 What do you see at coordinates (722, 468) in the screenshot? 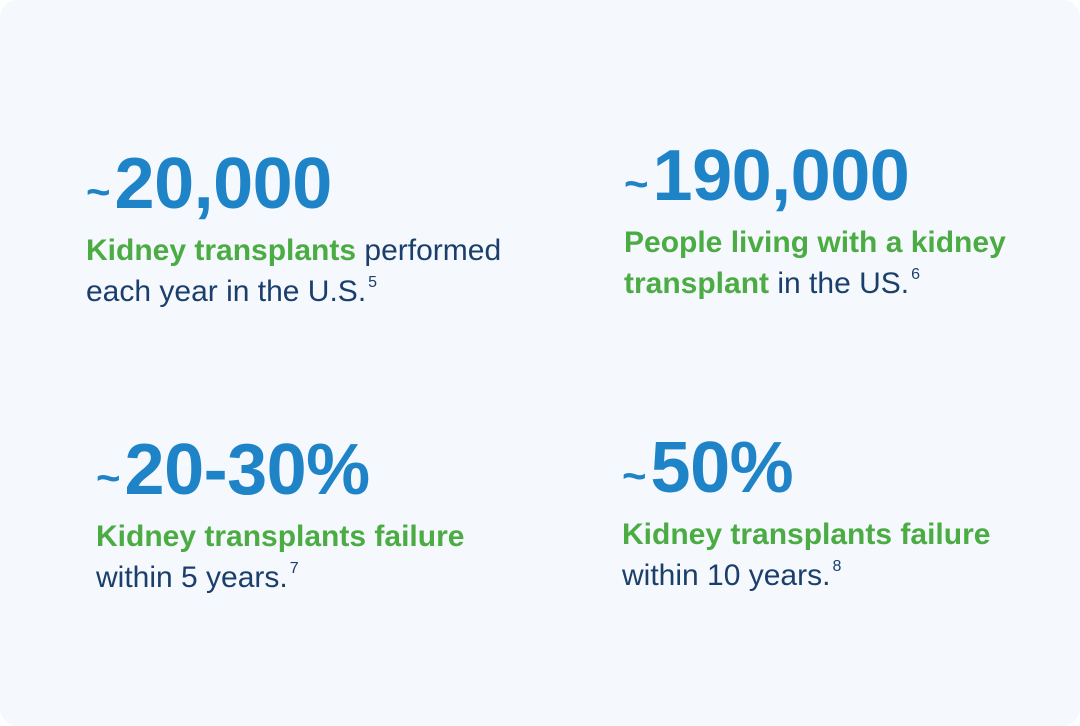
I see `stat-value: 50%` at bounding box center [722, 468].